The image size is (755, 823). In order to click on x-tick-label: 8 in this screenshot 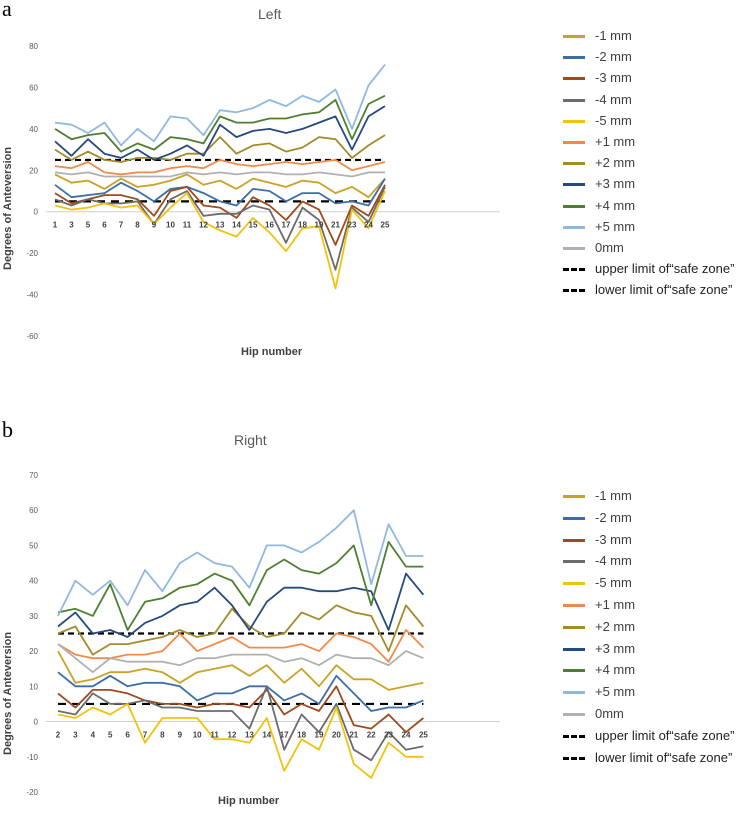, I will do `click(162, 735)`.